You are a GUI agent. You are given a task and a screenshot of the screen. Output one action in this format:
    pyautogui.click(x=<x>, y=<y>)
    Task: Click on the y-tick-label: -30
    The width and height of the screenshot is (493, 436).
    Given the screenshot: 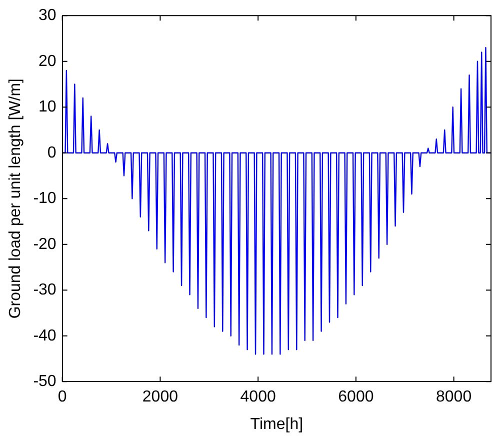 What is the action you would take?
    pyautogui.click(x=44, y=290)
    